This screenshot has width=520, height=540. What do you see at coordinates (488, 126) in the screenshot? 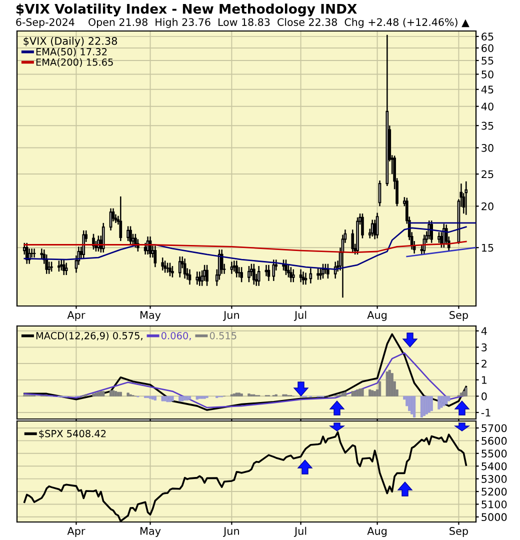
I see `y-tick-label: 35` at bounding box center [488, 126].